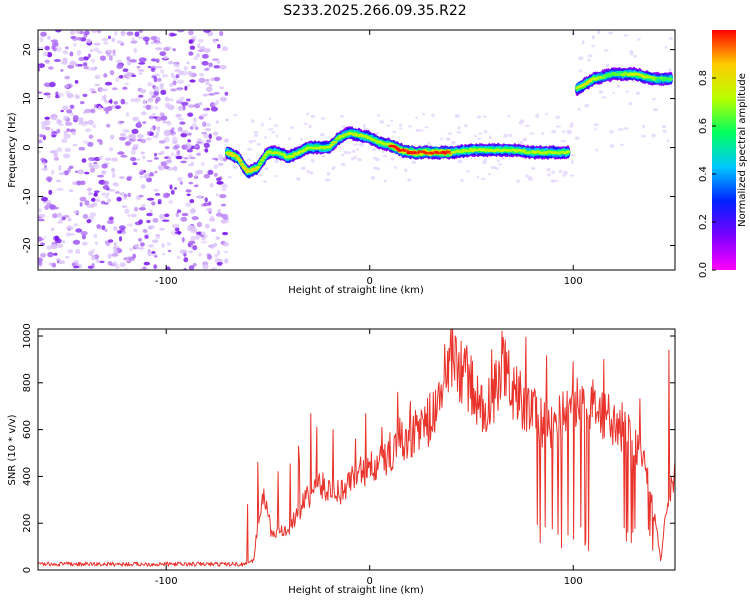 This screenshot has width=750, height=600. Describe the element at coordinates (356, 590) in the screenshot. I see `snr-x-axis-label: Height of straight line (km)` at that location.